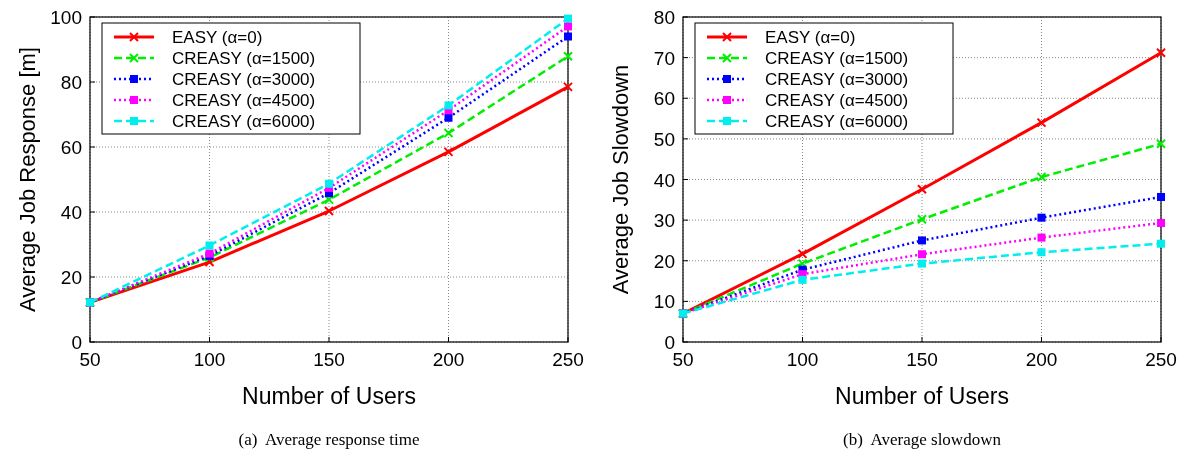 The image size is (1186, 460). Describe the element at coordinates (664, 139) in the screenshot. I see `y-tick-label: 50` at that location.